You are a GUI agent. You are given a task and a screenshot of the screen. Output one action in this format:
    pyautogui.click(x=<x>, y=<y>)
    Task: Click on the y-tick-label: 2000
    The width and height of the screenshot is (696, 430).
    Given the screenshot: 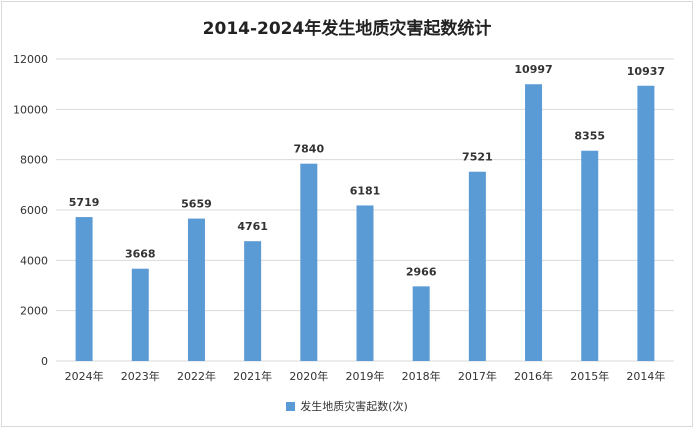 What is the action you would take?
    pyautogui.click(x=34, y=311)
    